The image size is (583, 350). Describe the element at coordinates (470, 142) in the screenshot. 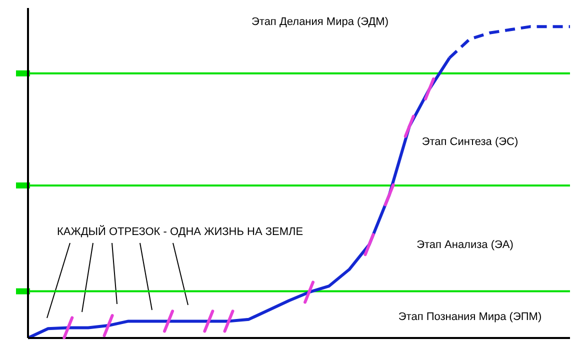

I see `annotation: Этап Синтеза (ЭС)` at that location.